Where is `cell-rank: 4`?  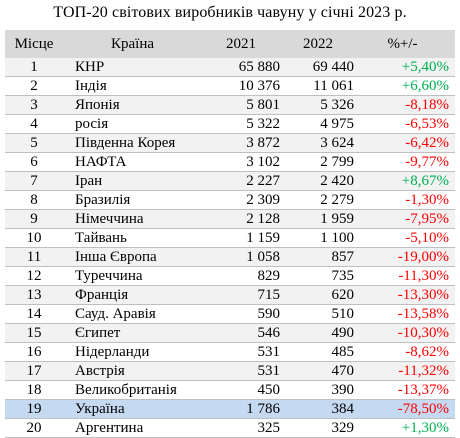 cell-rank: 4 is located at coordinates (34, 124).